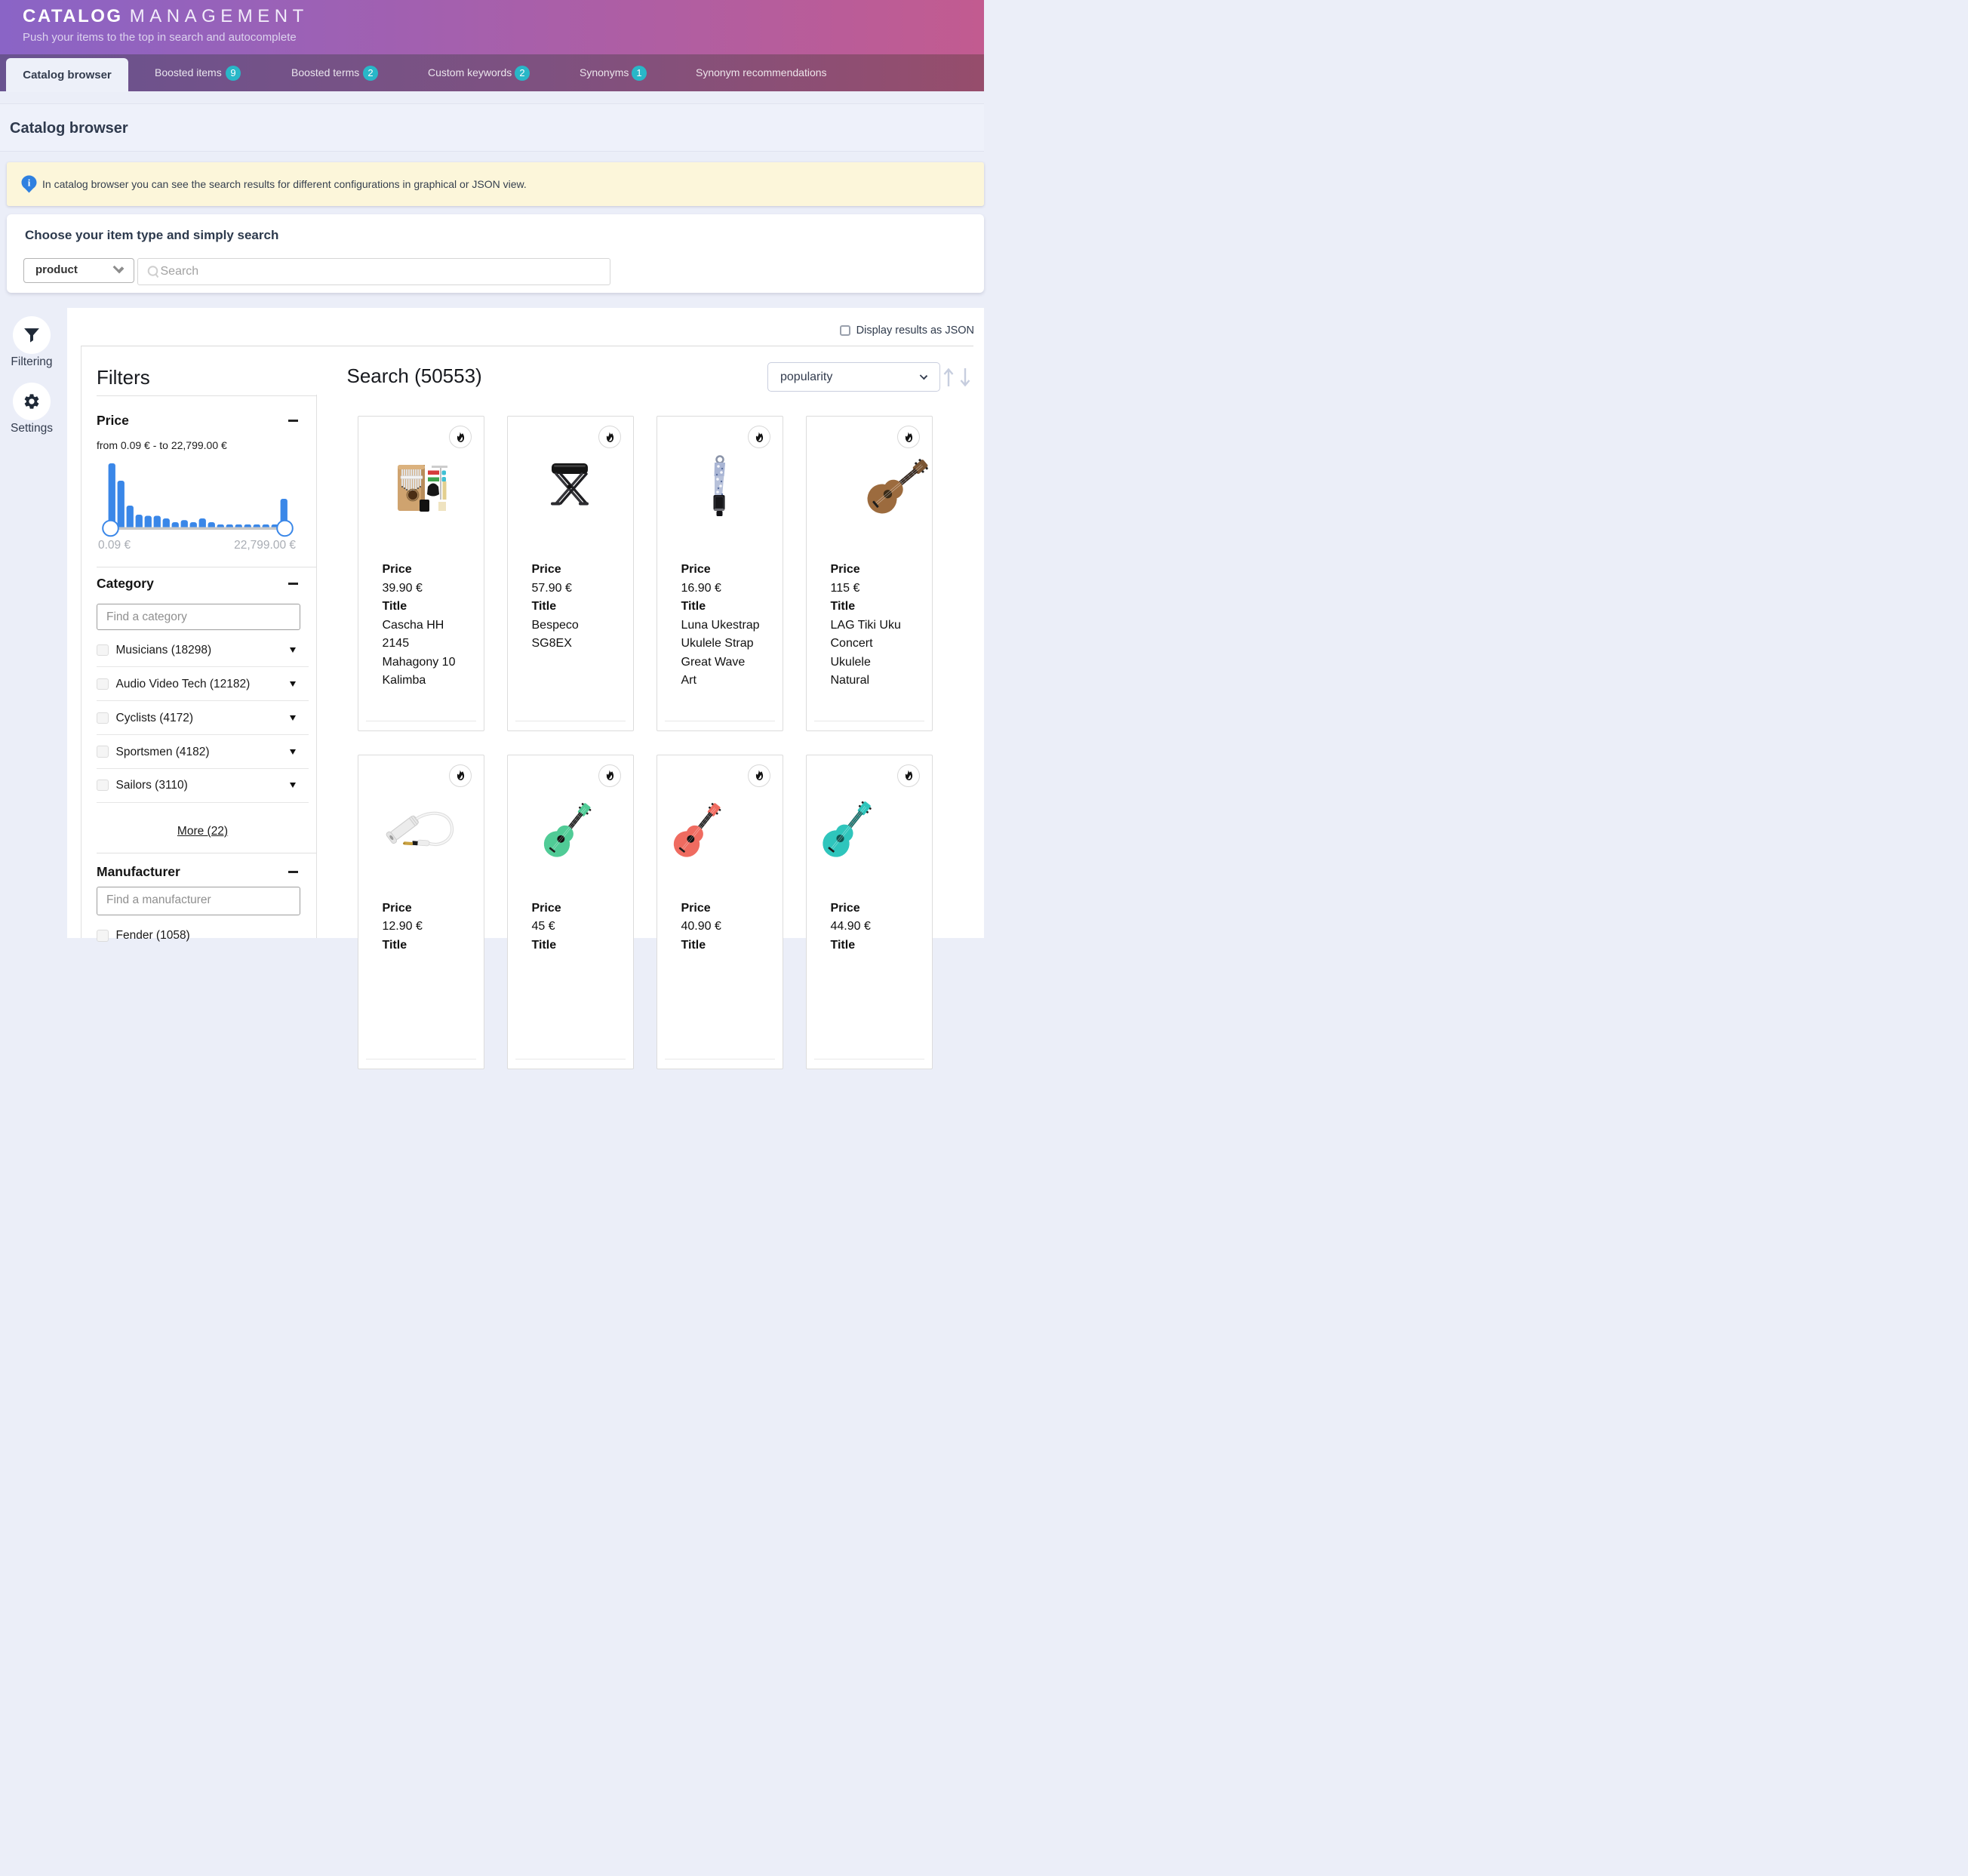  What do you see at coordinates (265, 545) in the screenshot?
I see `svg-text: 22,799.00 €` at bounding box center [265, 545].